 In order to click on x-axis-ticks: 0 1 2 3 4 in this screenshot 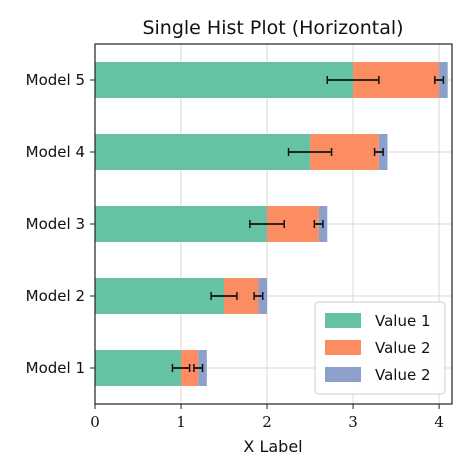, I will do `click(267, 417)`.